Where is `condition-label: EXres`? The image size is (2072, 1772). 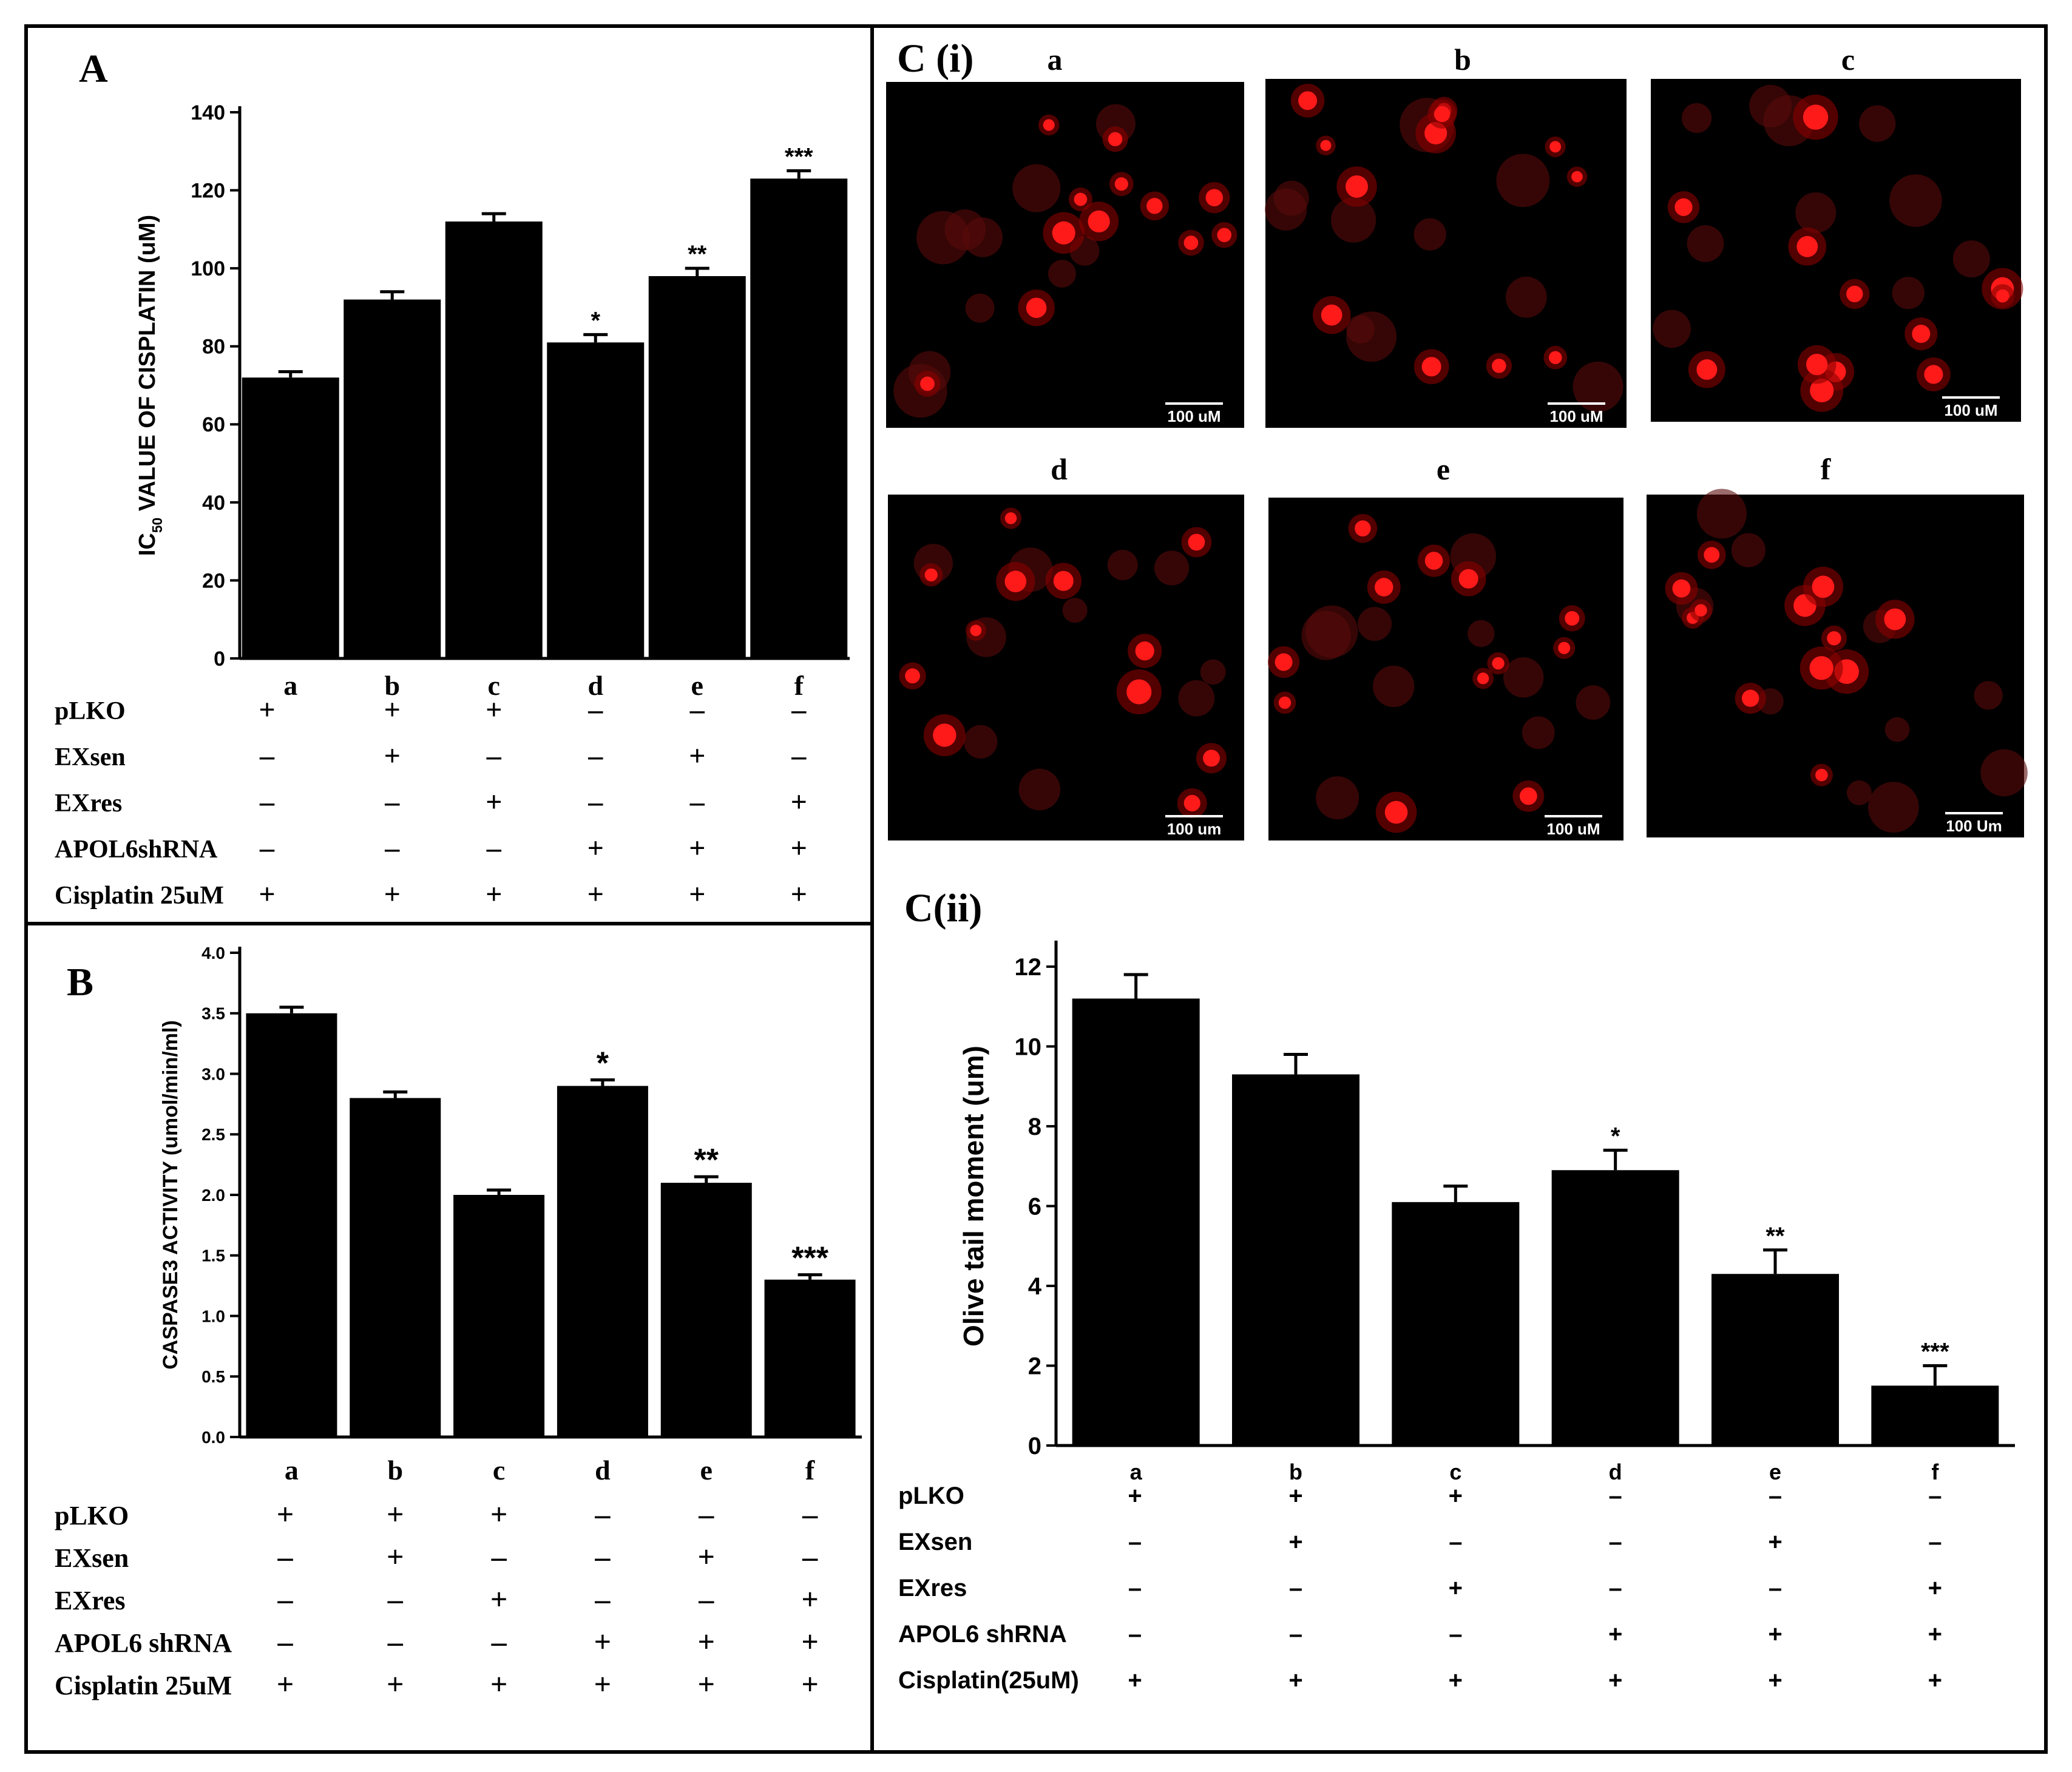 condition-label: EXres is located at coordinates (90, 1600).